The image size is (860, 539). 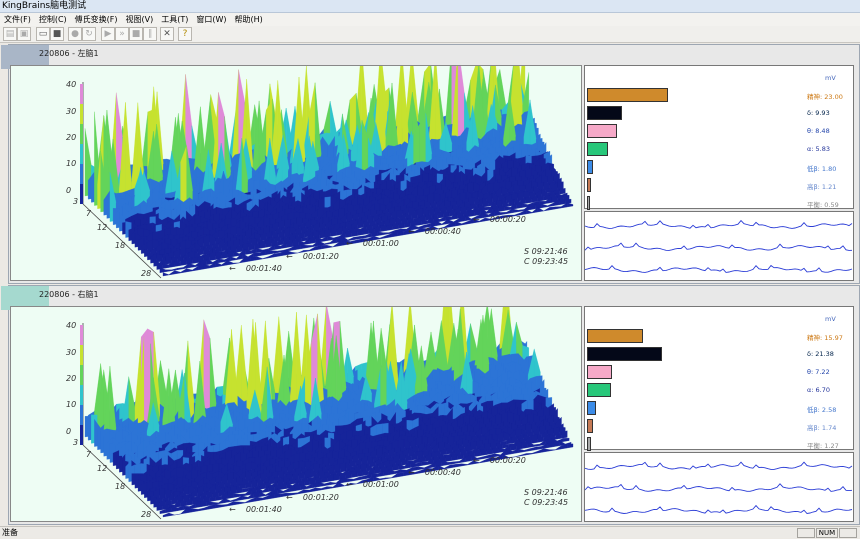 I want to click on raw-wave-svg, so click(x=718, y=246).